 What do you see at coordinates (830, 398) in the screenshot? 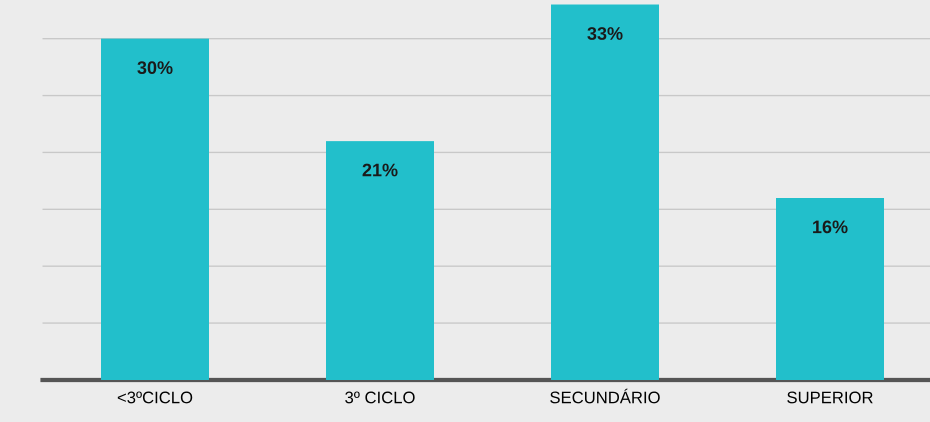
I see `x-tick-label: SUPERIOR` at bounding box center [830, 398].